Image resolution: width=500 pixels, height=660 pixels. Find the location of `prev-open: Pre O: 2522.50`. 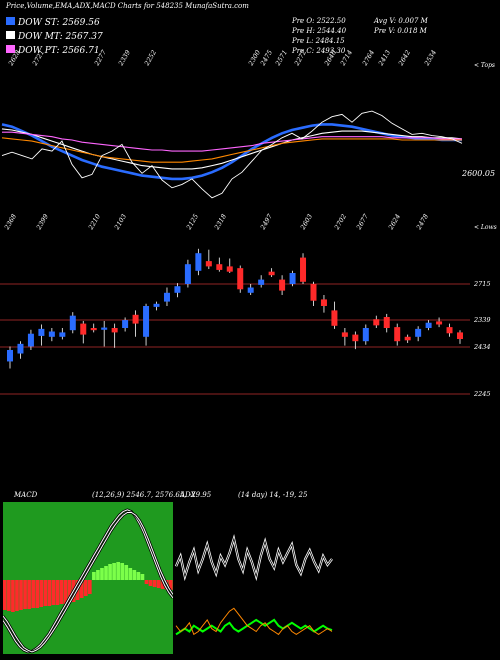

prev-open: Pre O: 2522.50 is located at coordinates (319, 21).